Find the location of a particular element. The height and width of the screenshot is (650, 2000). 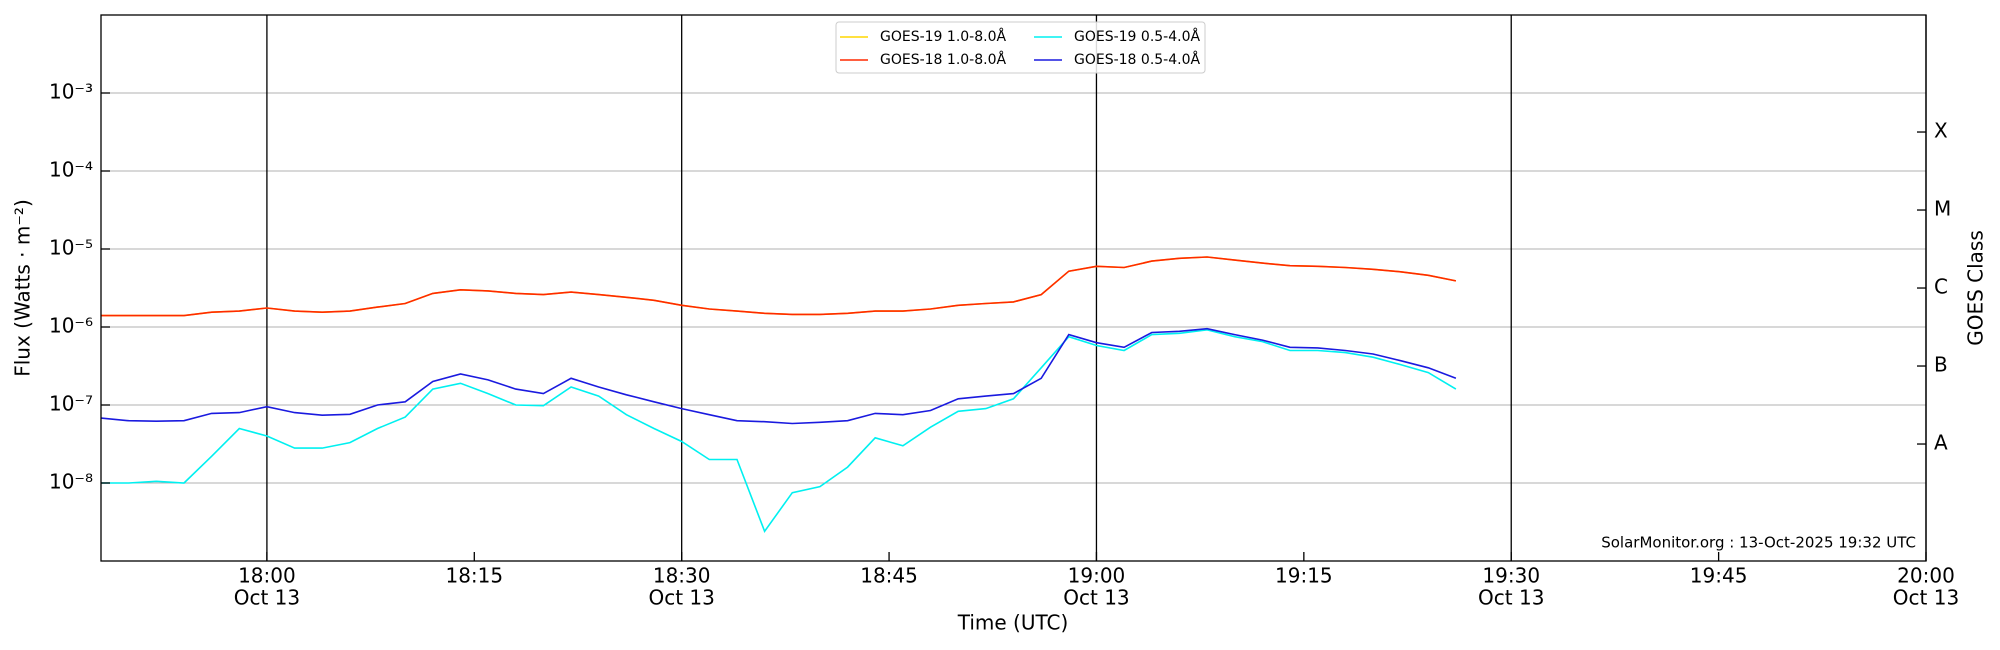

x-tick-label: 19:45 is located at coordinates (1719, 576).